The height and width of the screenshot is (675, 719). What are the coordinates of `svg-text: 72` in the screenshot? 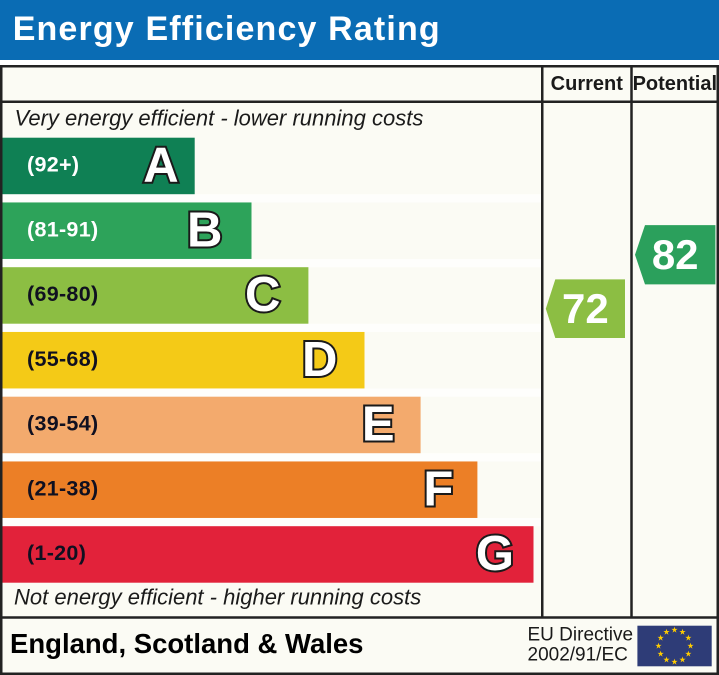 It's located at (585, 308).